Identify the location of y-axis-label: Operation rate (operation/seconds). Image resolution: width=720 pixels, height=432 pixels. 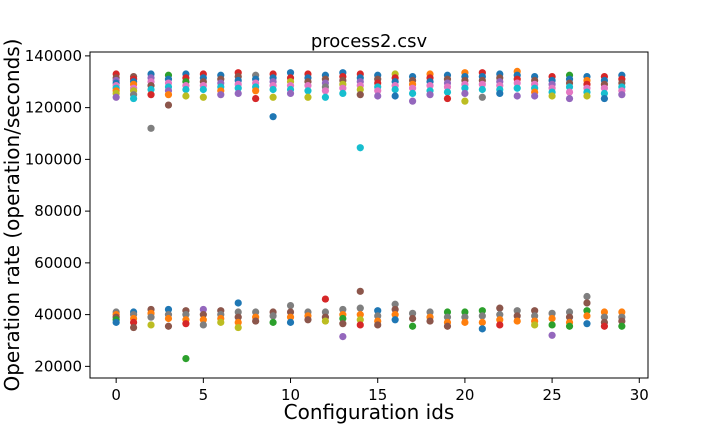
(12, 215).